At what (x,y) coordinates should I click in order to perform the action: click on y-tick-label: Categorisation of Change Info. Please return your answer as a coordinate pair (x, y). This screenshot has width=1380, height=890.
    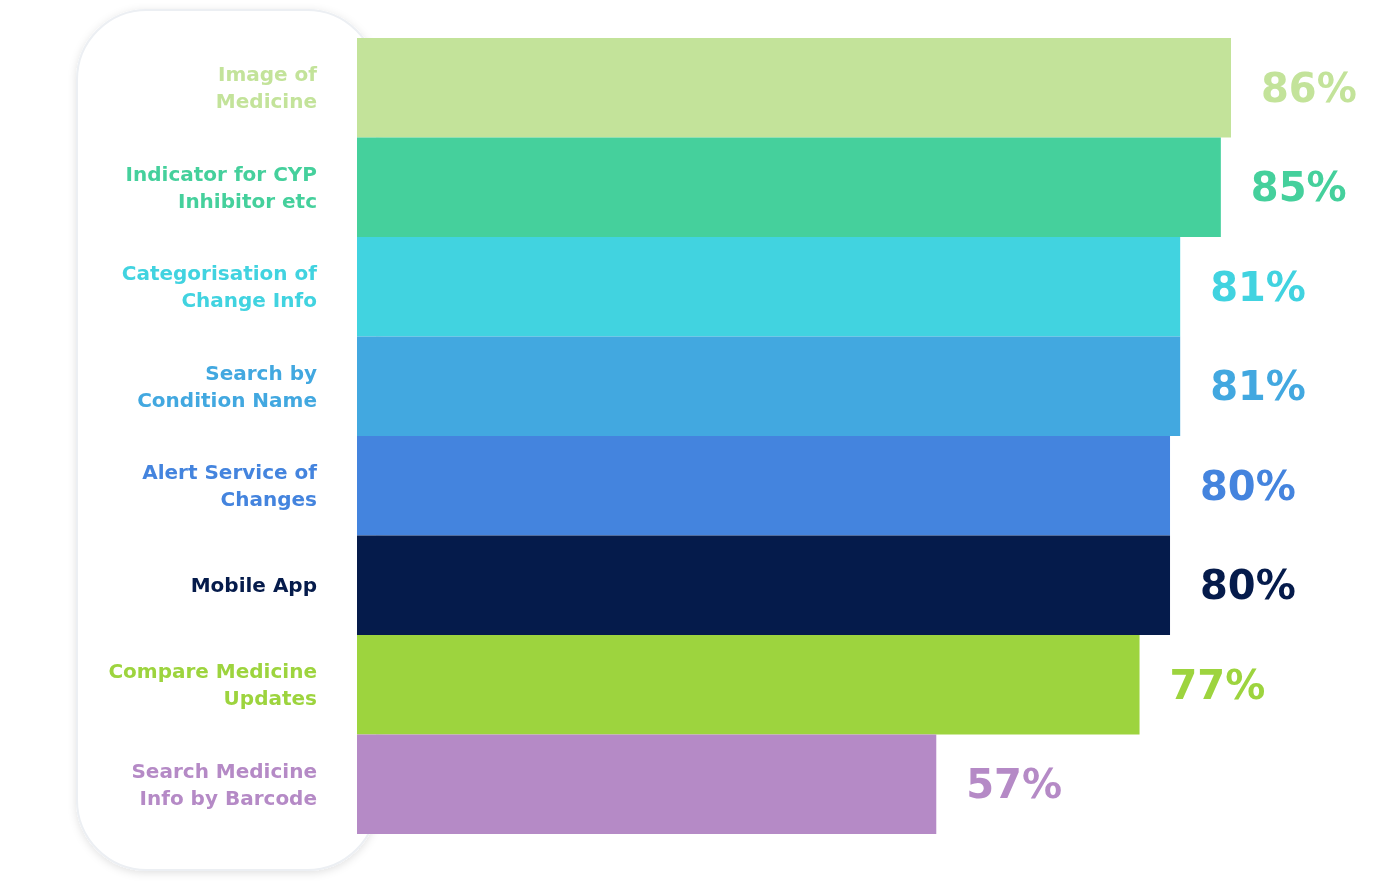
    Looking at the image, I should click on (219, 287).